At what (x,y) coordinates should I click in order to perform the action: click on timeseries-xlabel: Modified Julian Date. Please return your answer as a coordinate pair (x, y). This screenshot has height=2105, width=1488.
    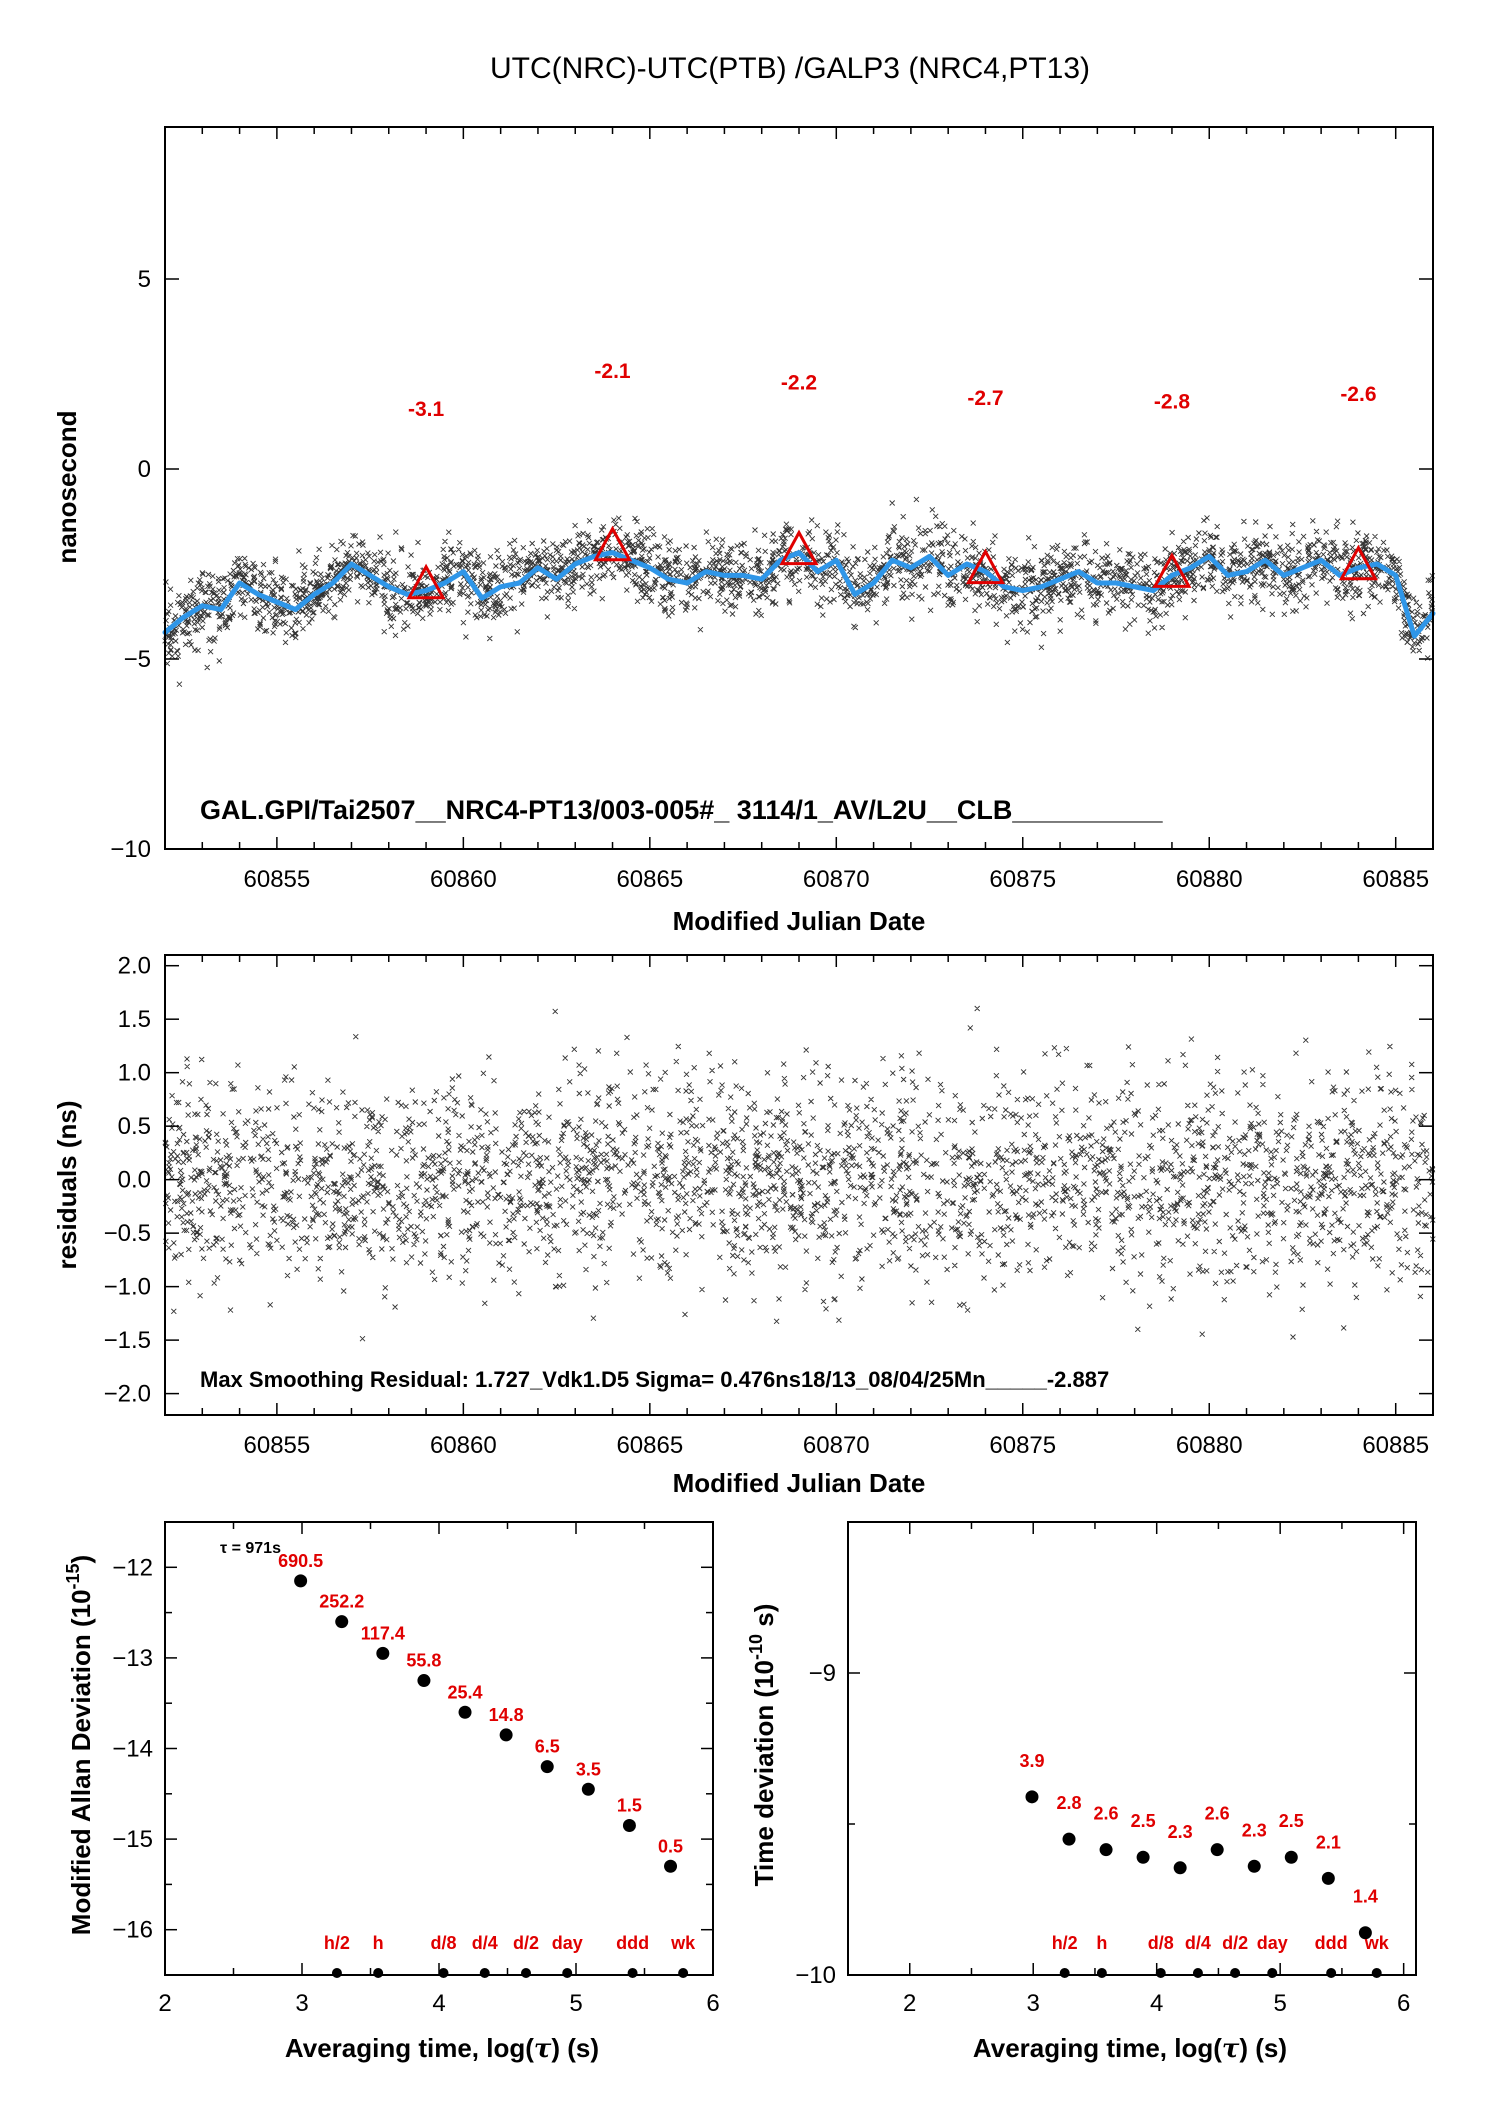
    Looking at the image, I should click on (799, 921).